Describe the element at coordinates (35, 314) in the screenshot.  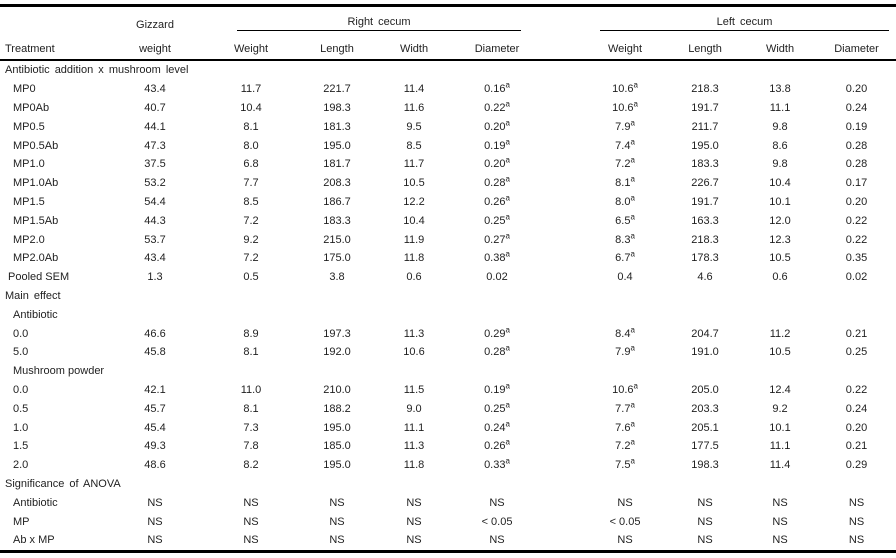
I see `row-label: Antibiotic` at that location.